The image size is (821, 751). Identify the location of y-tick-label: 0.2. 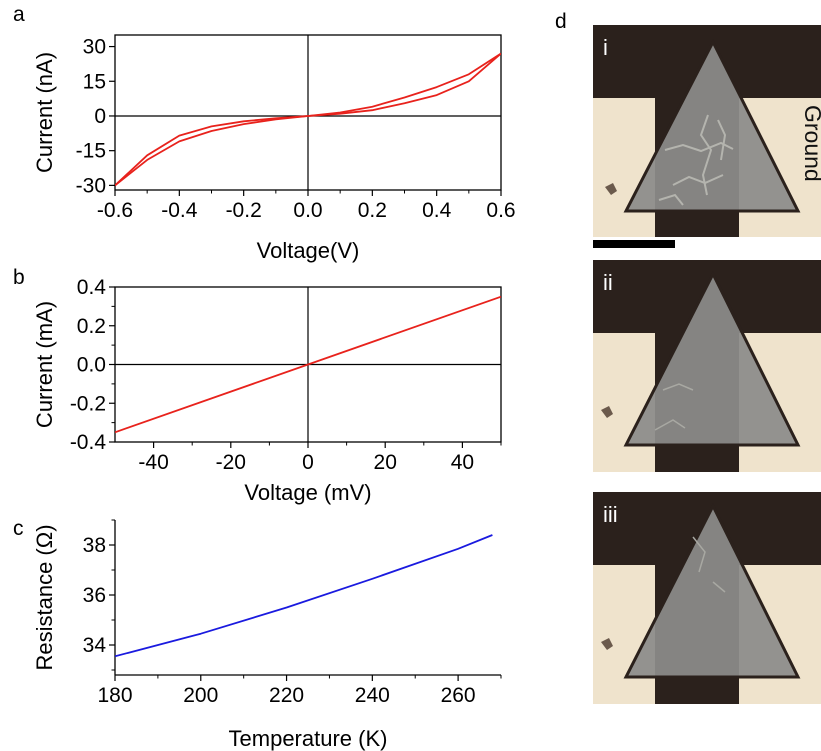
(91, 326).